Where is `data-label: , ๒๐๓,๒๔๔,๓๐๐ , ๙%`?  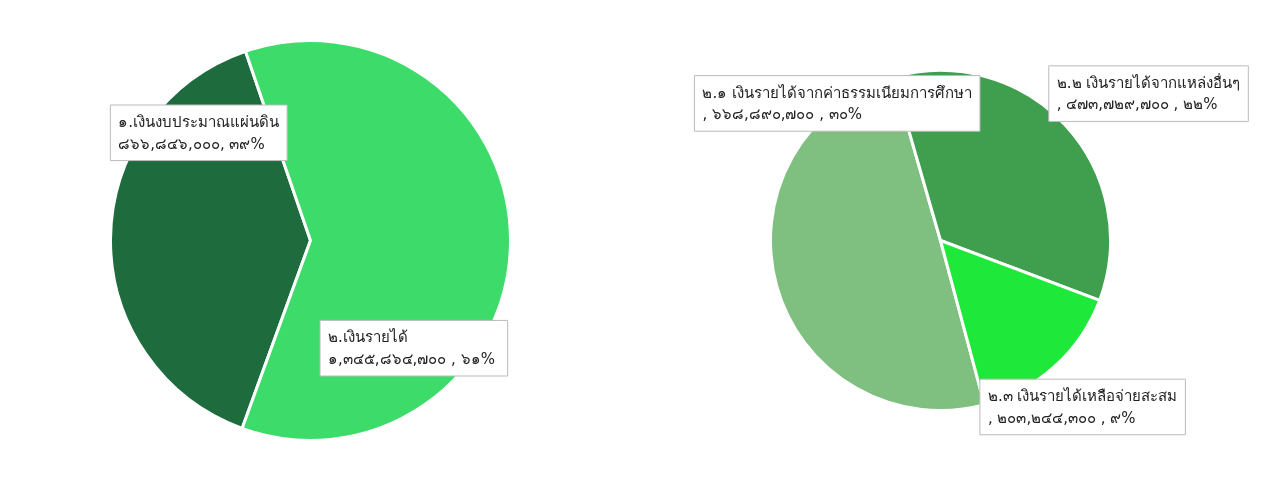 data-label: , ๒๐๓,๒๔๔,๓๐๐ , ๙% is located at coordinates (1061, 417).